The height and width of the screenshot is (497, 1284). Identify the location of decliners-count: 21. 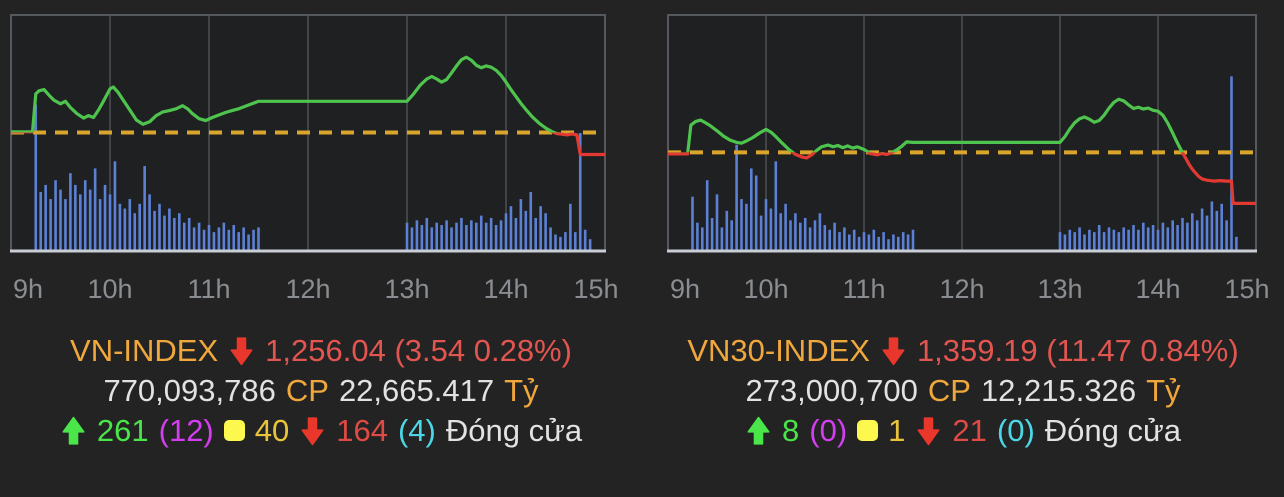
(969, 430).